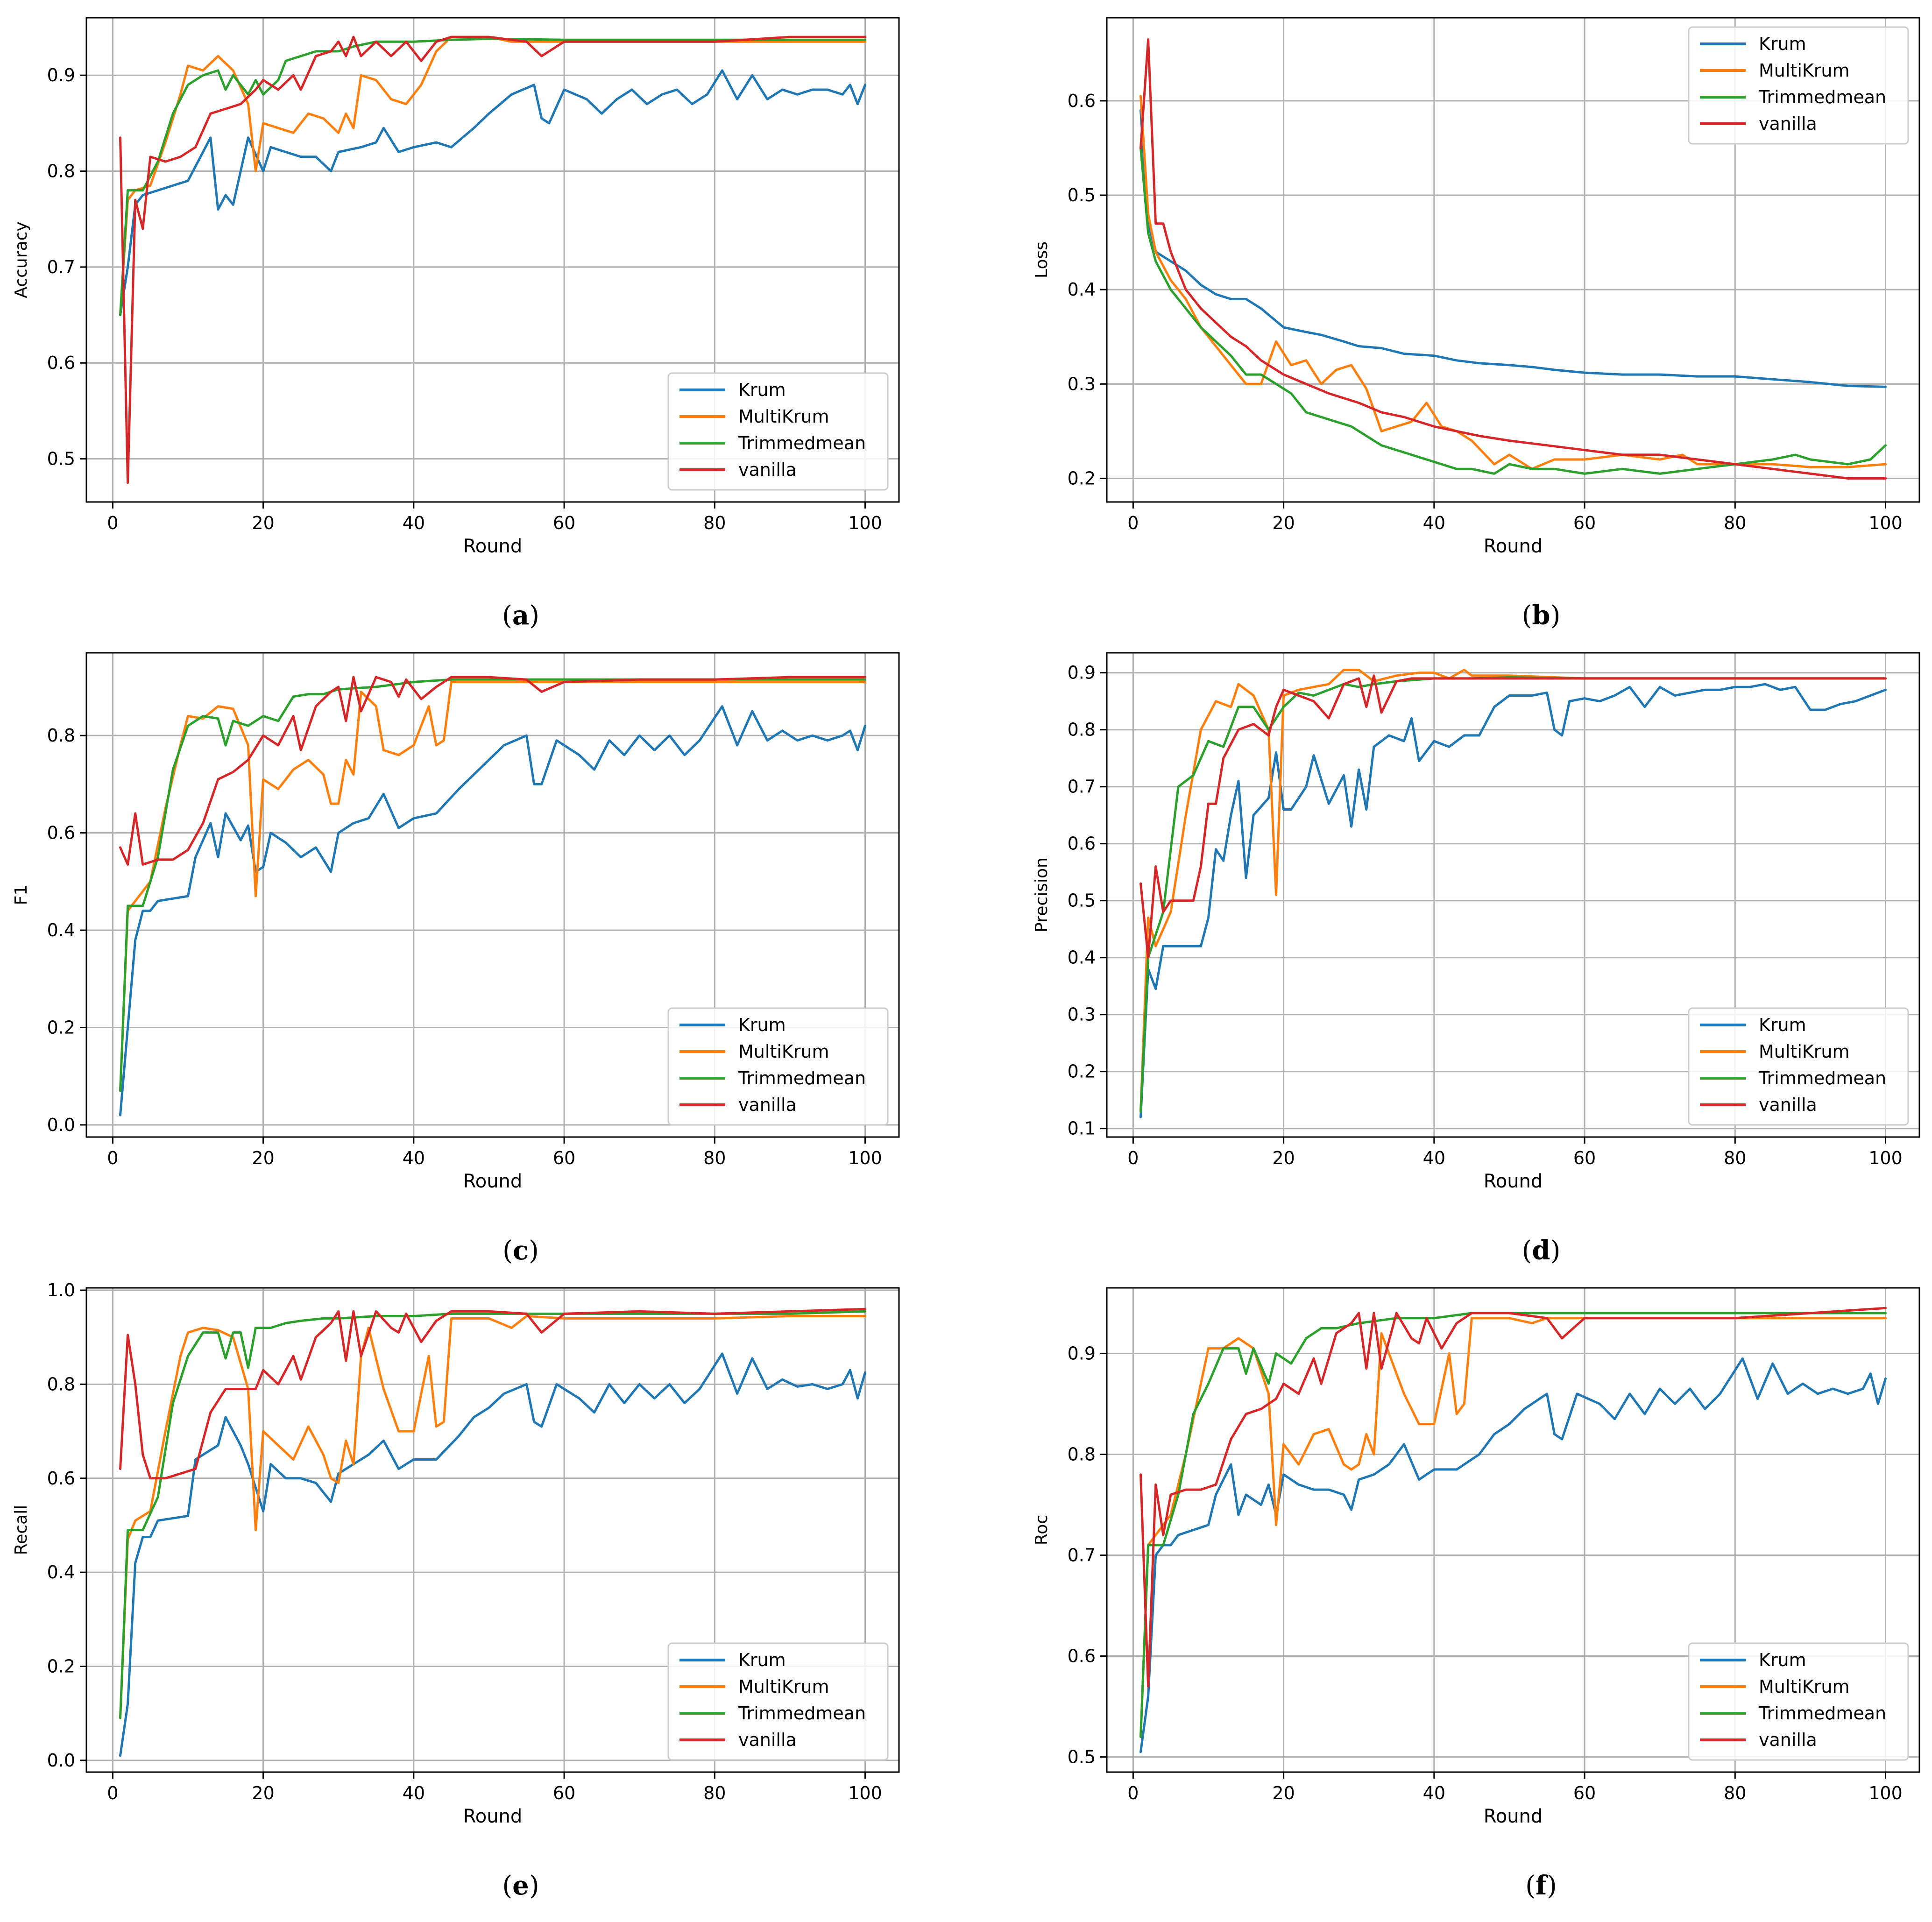  What do you see at coordinates (1541, 1250) in the screenshot?
I see `caption-letter: d` at bounding box center [1541, 1250].